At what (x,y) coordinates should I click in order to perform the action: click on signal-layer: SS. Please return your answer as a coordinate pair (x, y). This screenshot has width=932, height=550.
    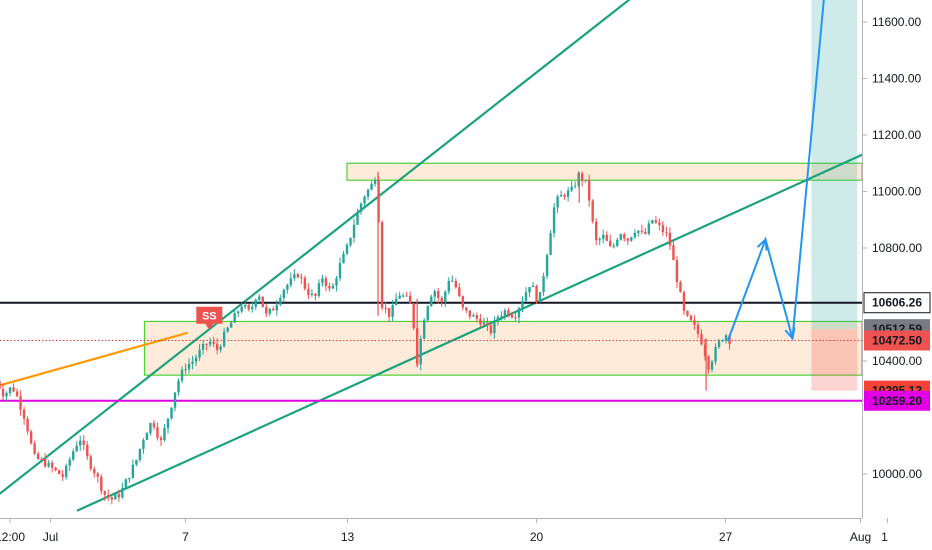
    Looking at the image, I should click on (209, 318).